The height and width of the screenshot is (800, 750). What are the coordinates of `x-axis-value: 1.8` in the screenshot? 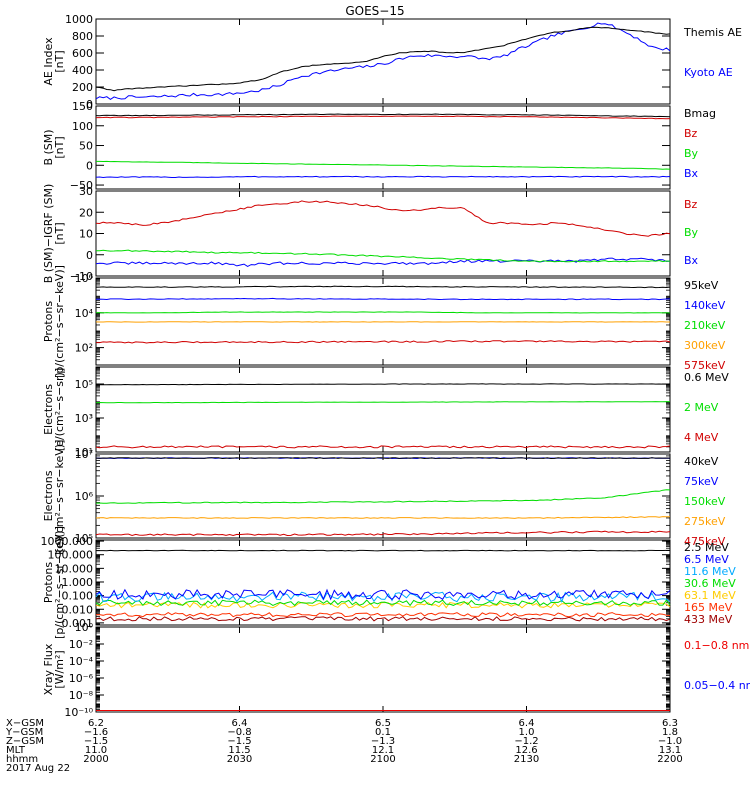 It's located at (670, 732).